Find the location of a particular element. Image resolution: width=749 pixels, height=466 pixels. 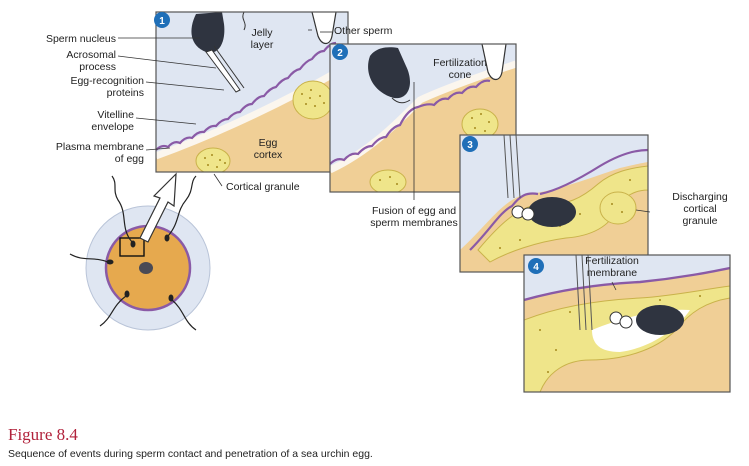

panel-1-number: 1 is located at coordinates (162, 21).